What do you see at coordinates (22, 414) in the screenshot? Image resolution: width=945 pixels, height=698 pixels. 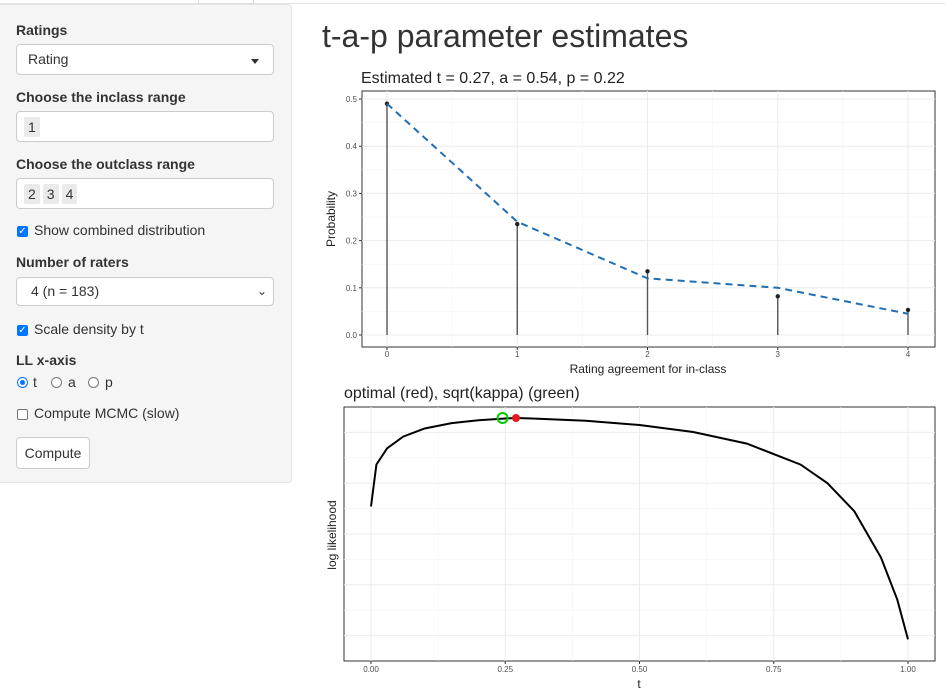 I see `mcmc-checkbox` at bounding box center [22, 414].